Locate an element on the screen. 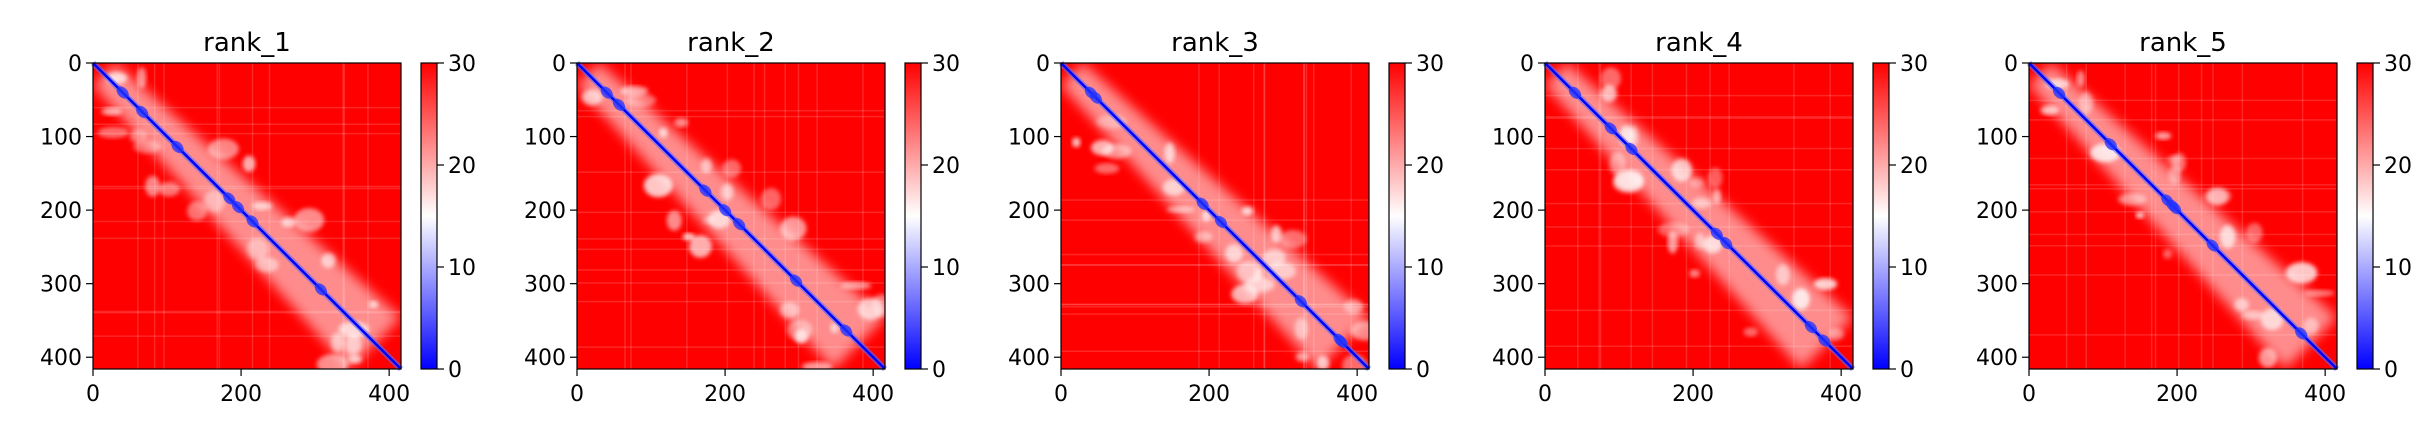 The image size is (2435, 438). axes-frame is located at coordinates (2183, 216).